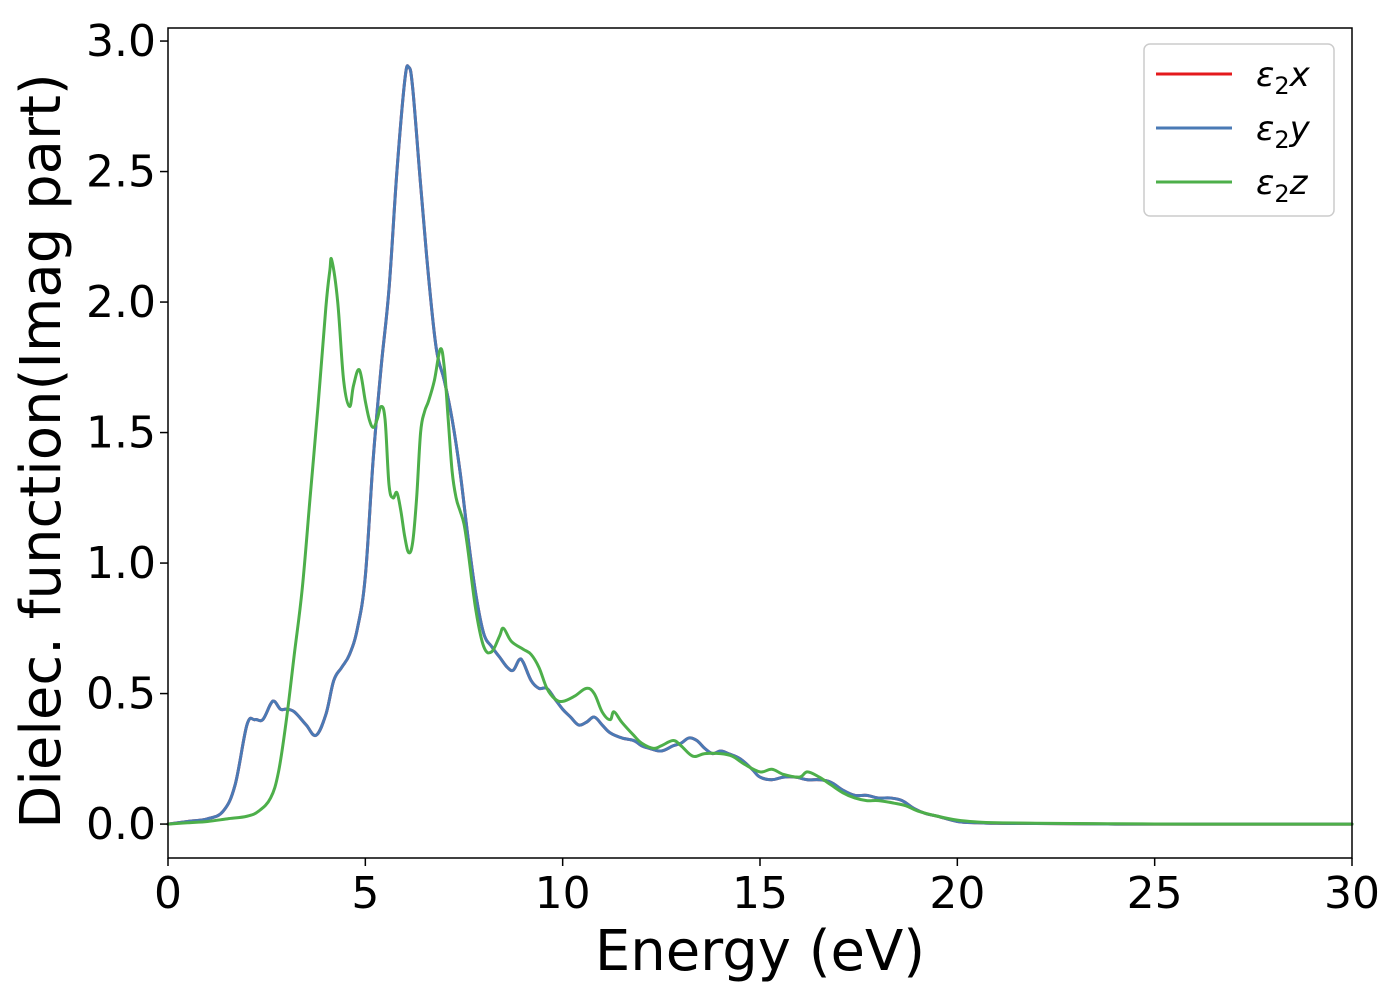  I want to click on legend-box, so click(1239, 130).